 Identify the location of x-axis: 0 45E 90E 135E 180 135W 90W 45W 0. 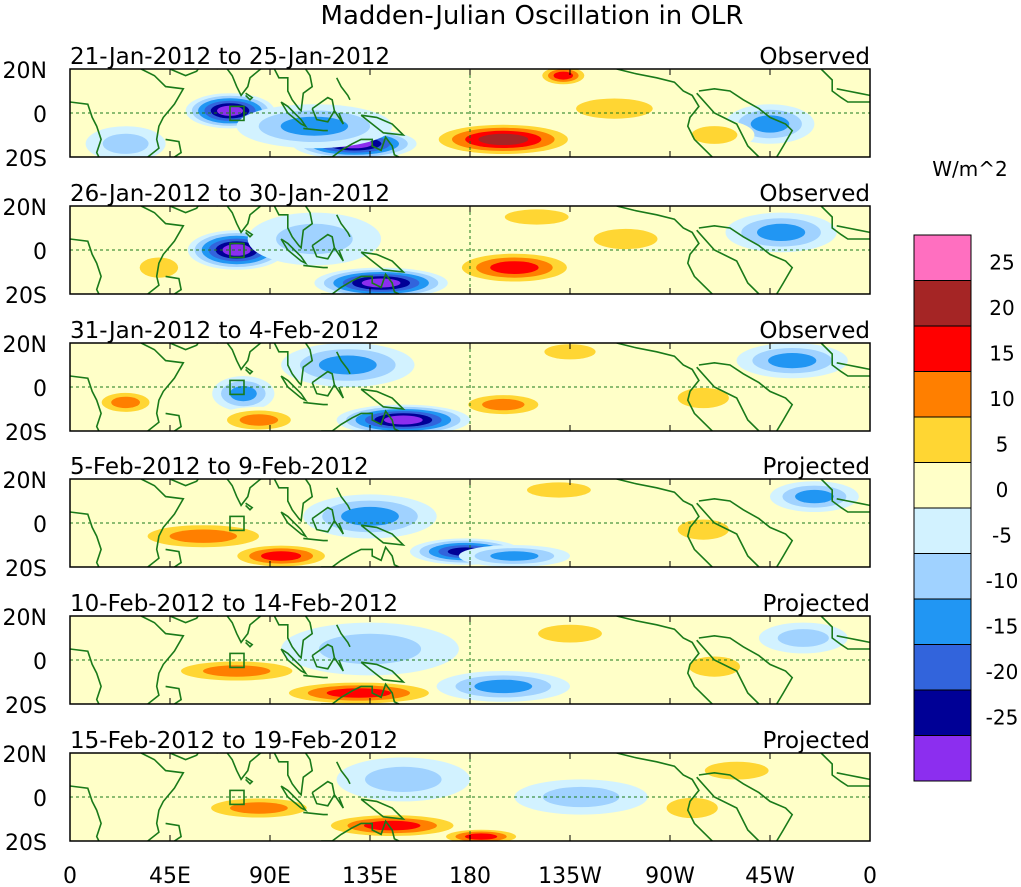
(470, 875).